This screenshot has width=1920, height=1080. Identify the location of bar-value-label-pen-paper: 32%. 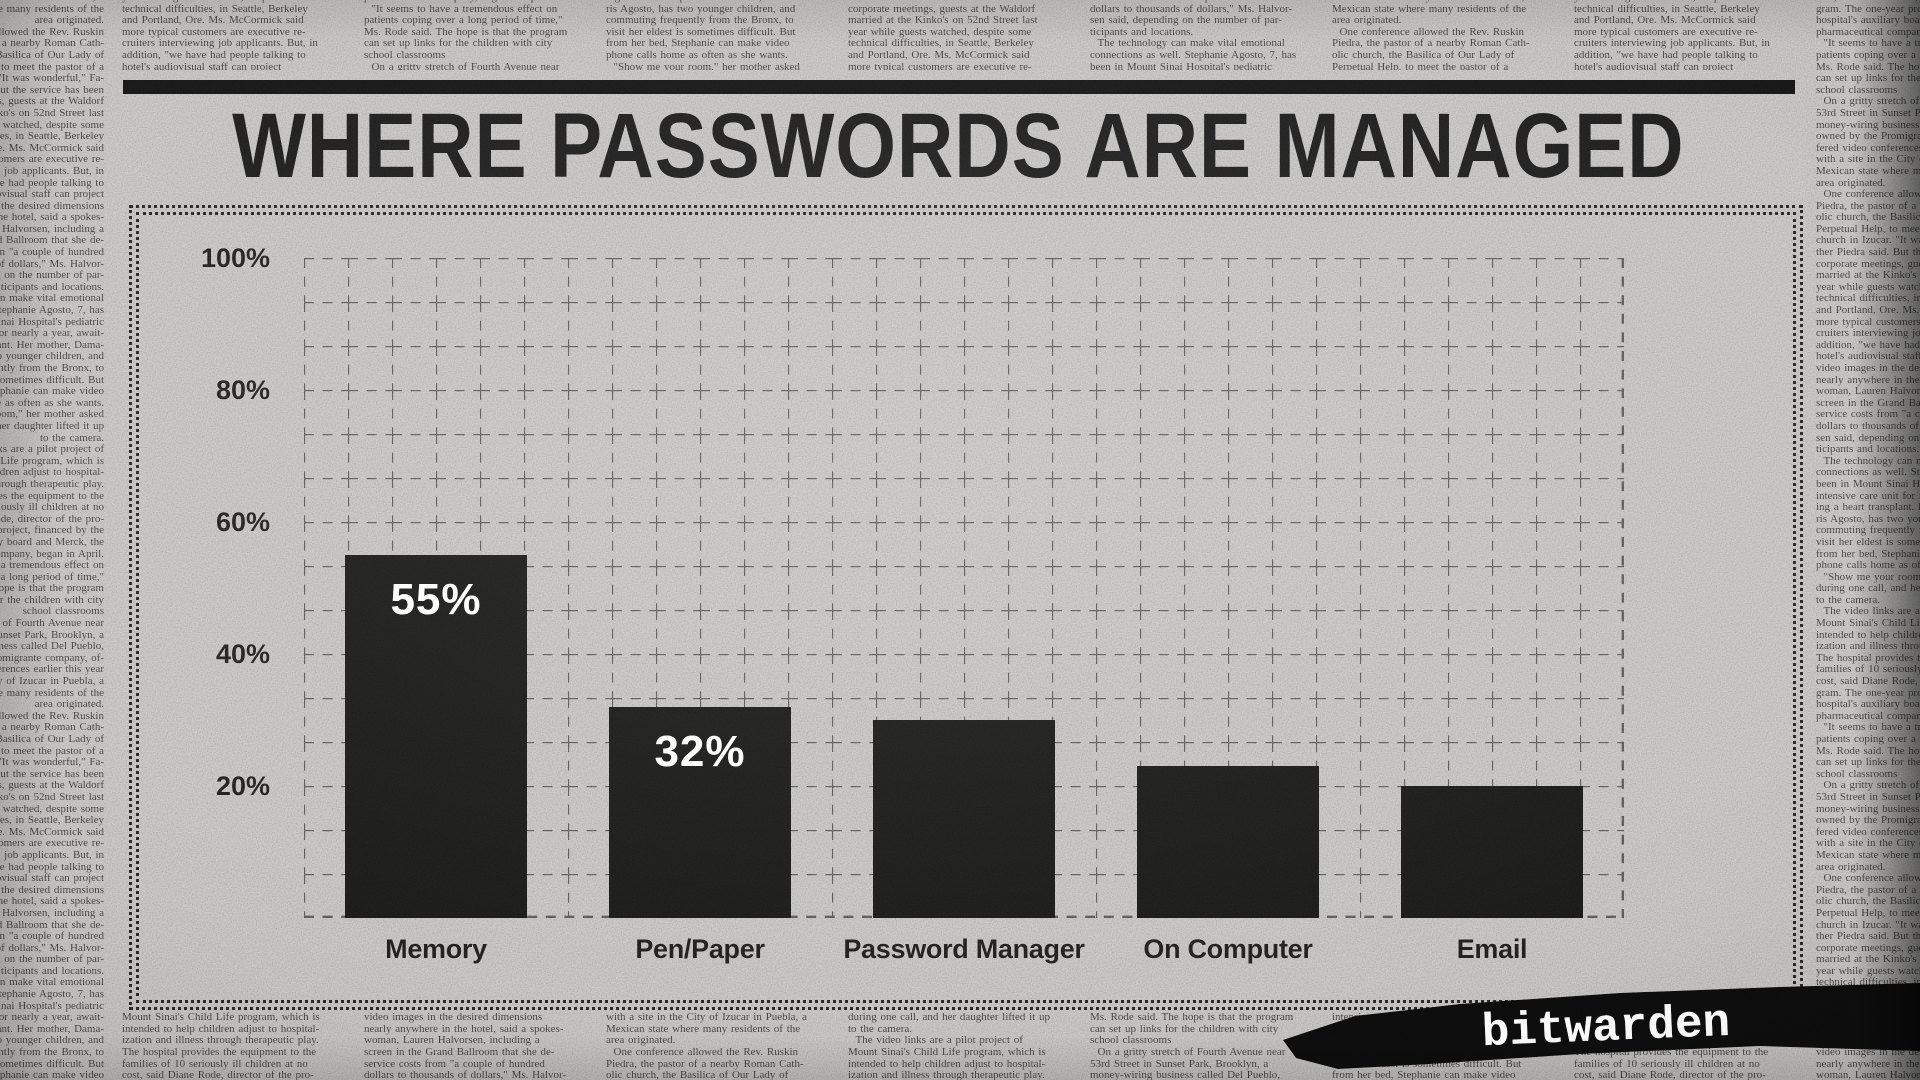
(700, 751).